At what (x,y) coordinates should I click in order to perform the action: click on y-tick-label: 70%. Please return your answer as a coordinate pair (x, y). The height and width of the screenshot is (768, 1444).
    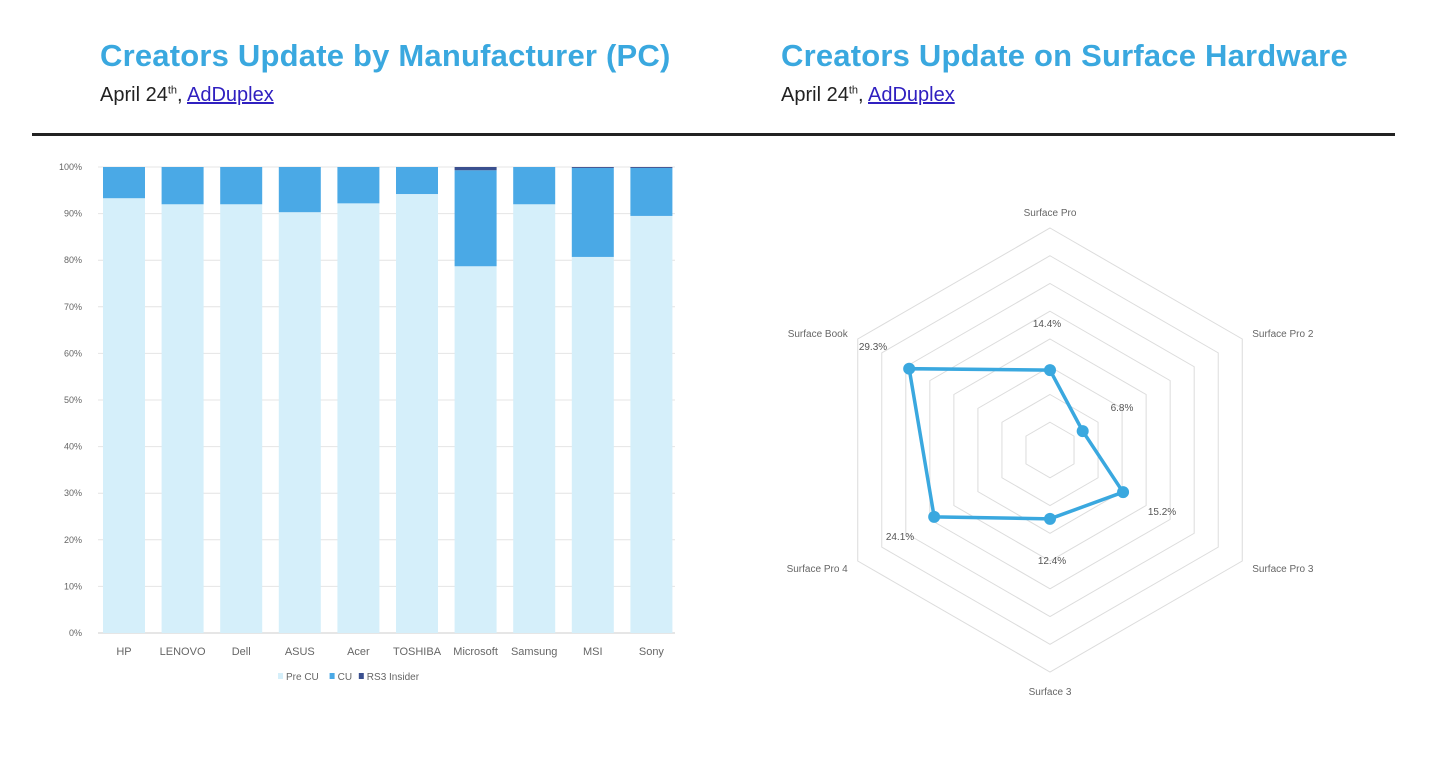
    Looking at the image, I should click on (73, 307).